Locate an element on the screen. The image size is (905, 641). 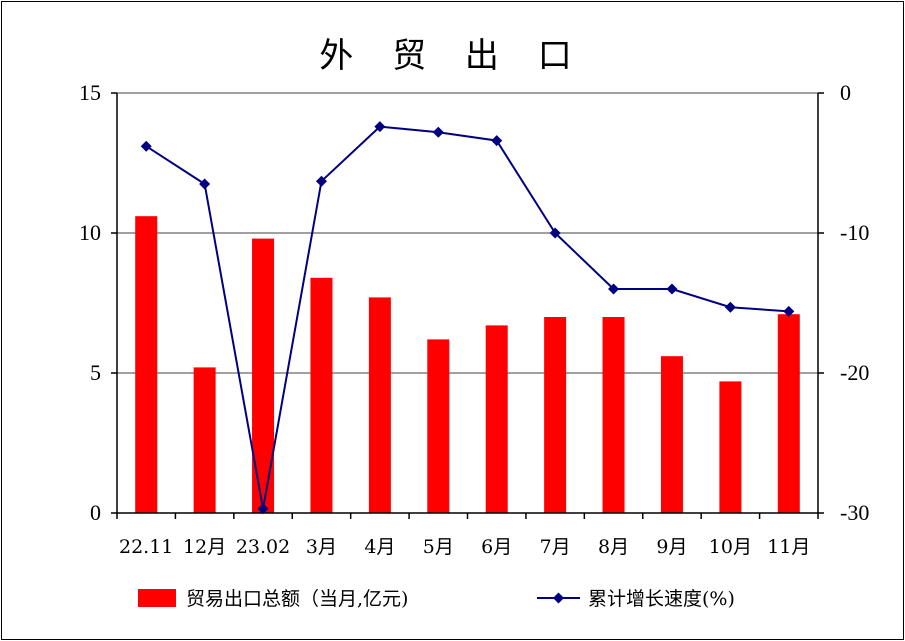
x-tick-label: 7月 is located at coordinates (555, 547).